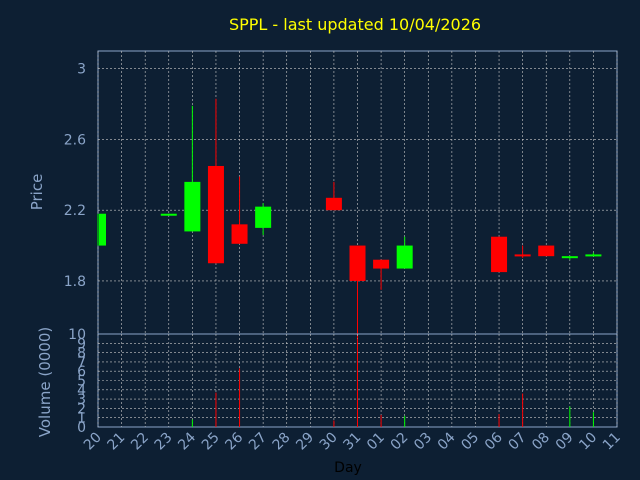 This screenshot has height=480, width=640. What do you see at coordinates (392, 382) in the screenshot?
I see `volume-bars` at bounding box center [392, 382].